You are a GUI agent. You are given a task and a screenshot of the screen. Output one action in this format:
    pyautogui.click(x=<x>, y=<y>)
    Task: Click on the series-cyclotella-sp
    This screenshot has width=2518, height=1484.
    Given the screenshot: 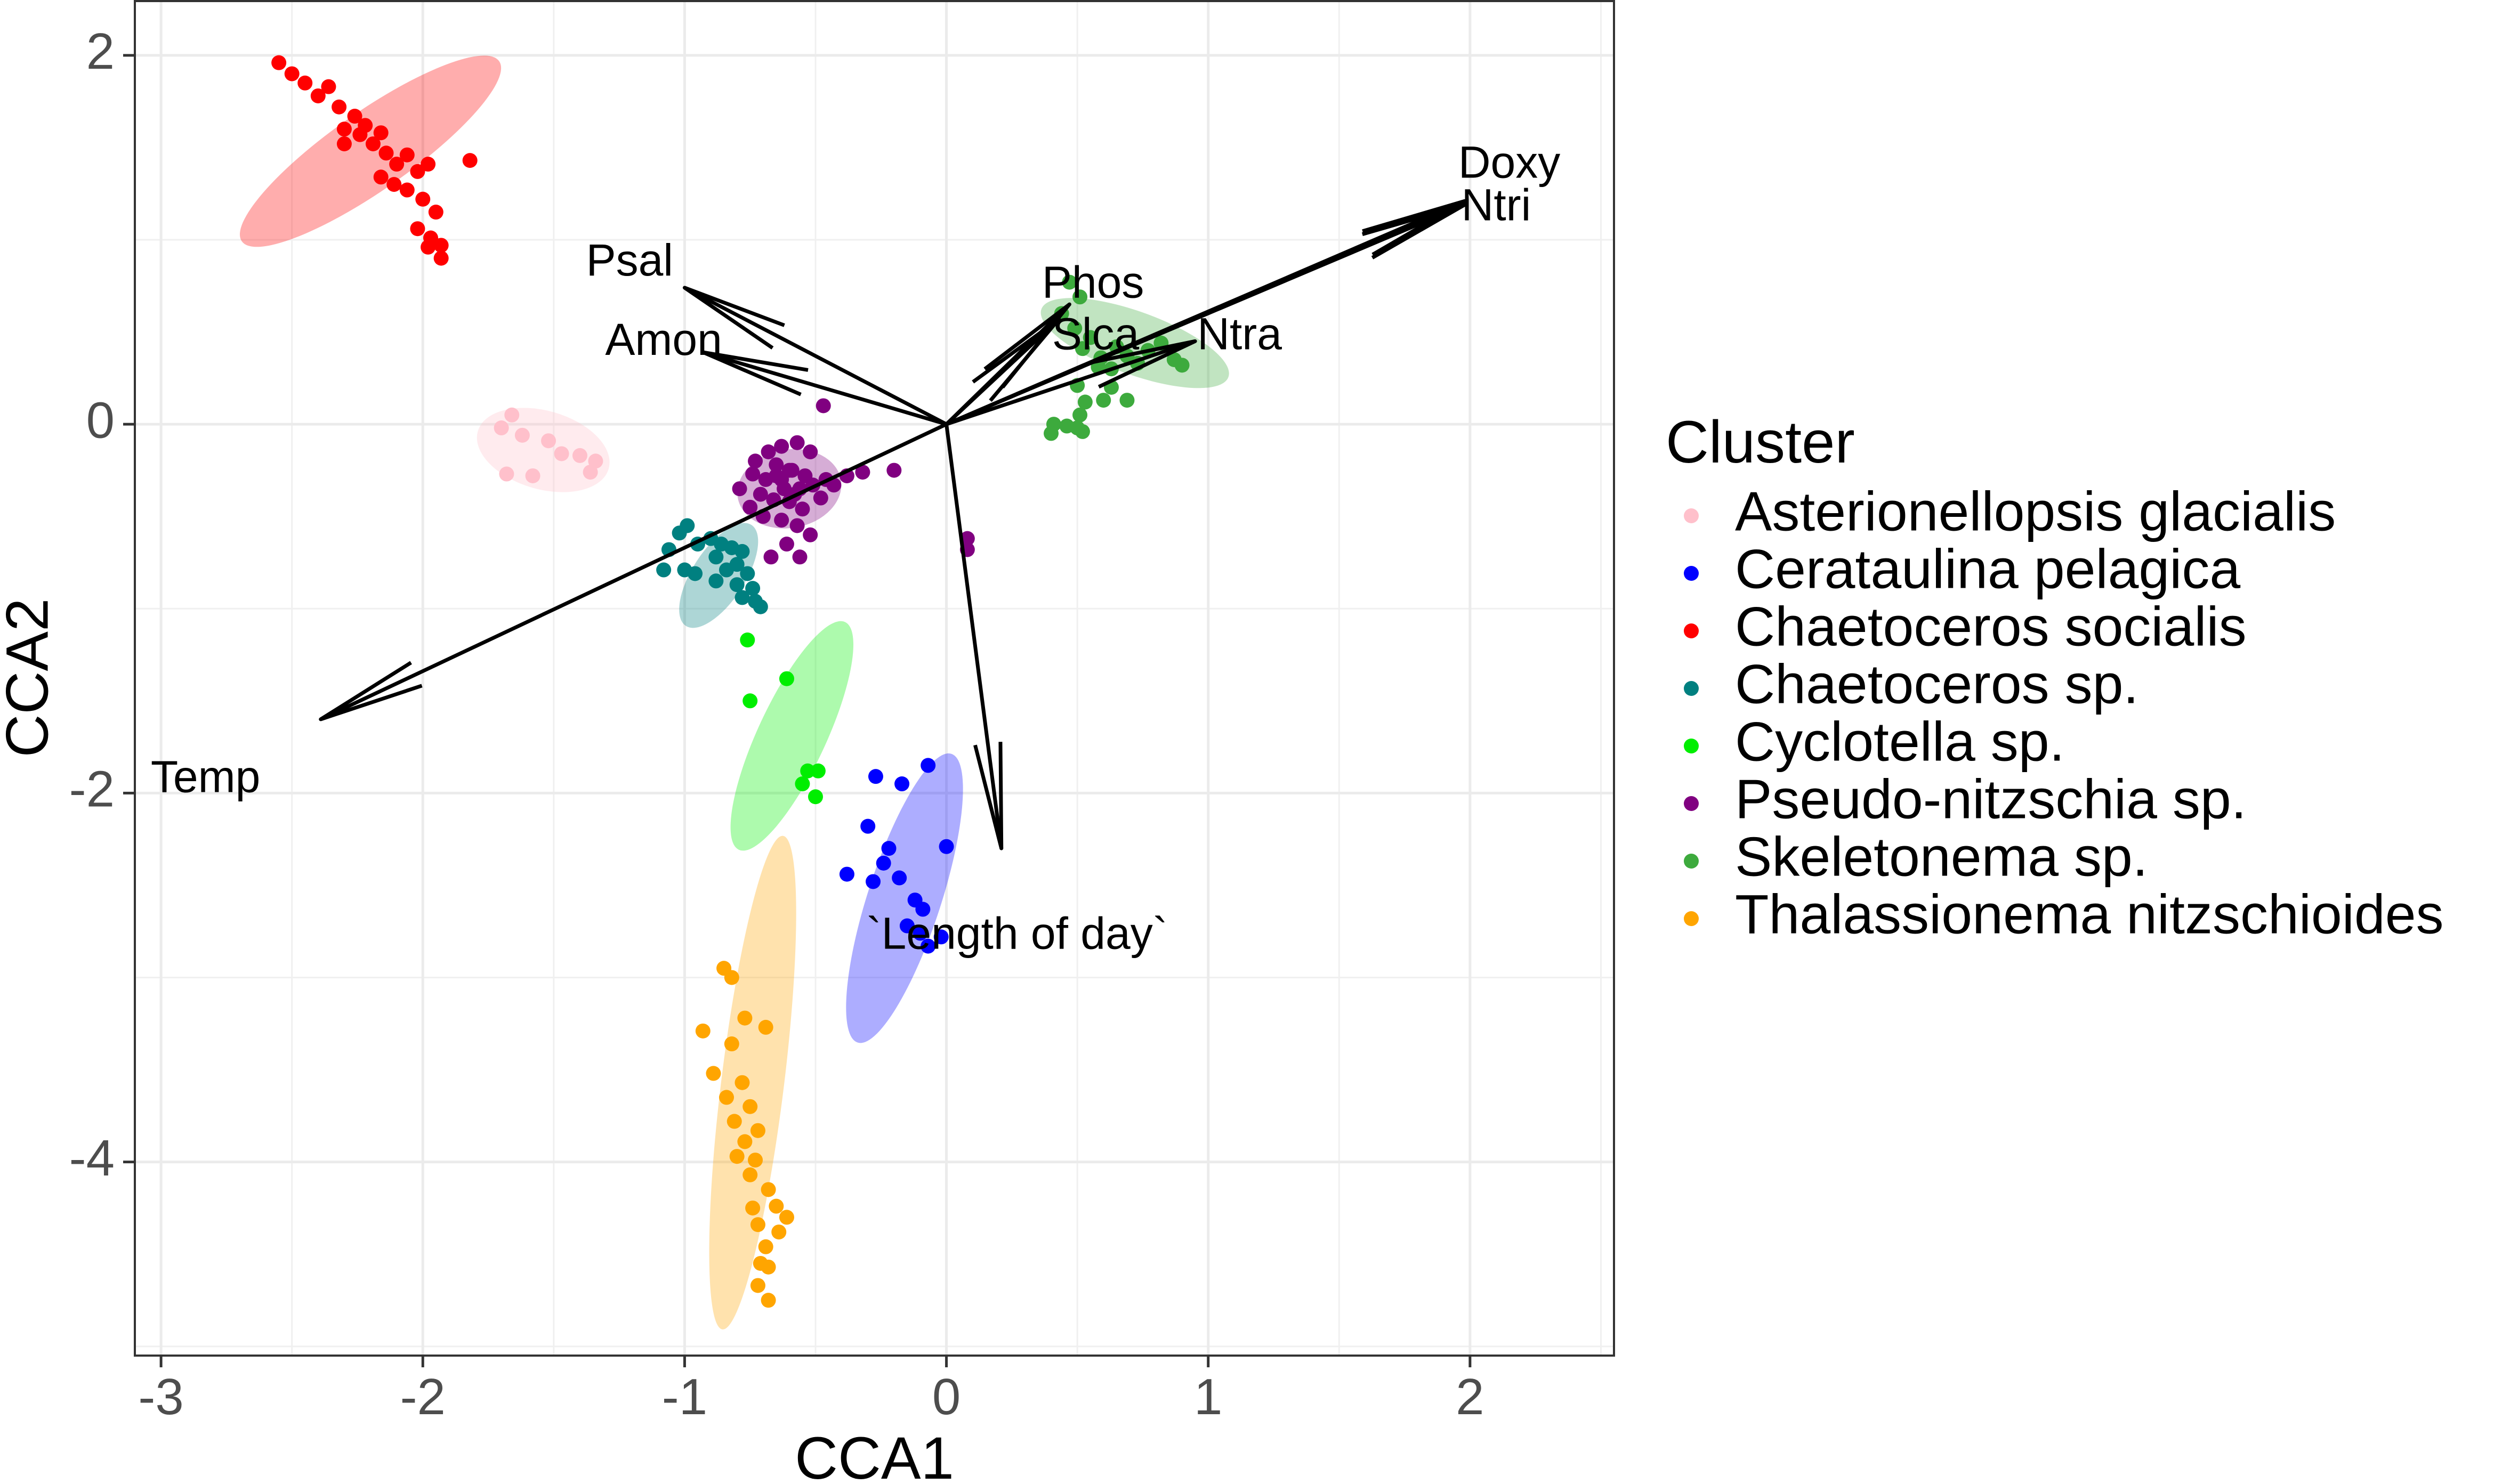 What is the action you would take?
    pyautogui.click(x=783, y=718)
    